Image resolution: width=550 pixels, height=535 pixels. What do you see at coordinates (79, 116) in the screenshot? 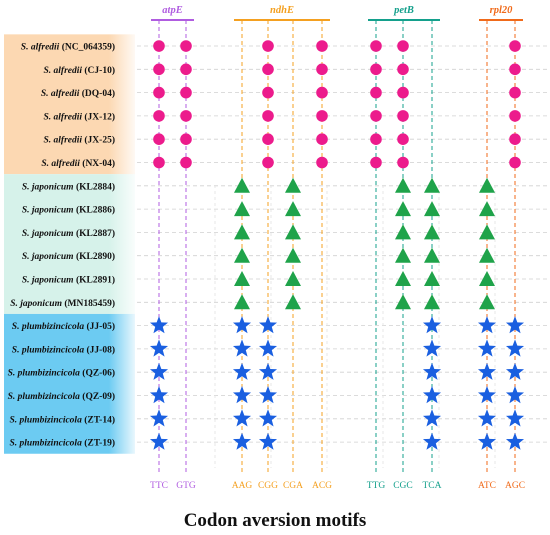
I see `sample-label: S. alfredii (JX-12)` at bounding box center [79, 116].